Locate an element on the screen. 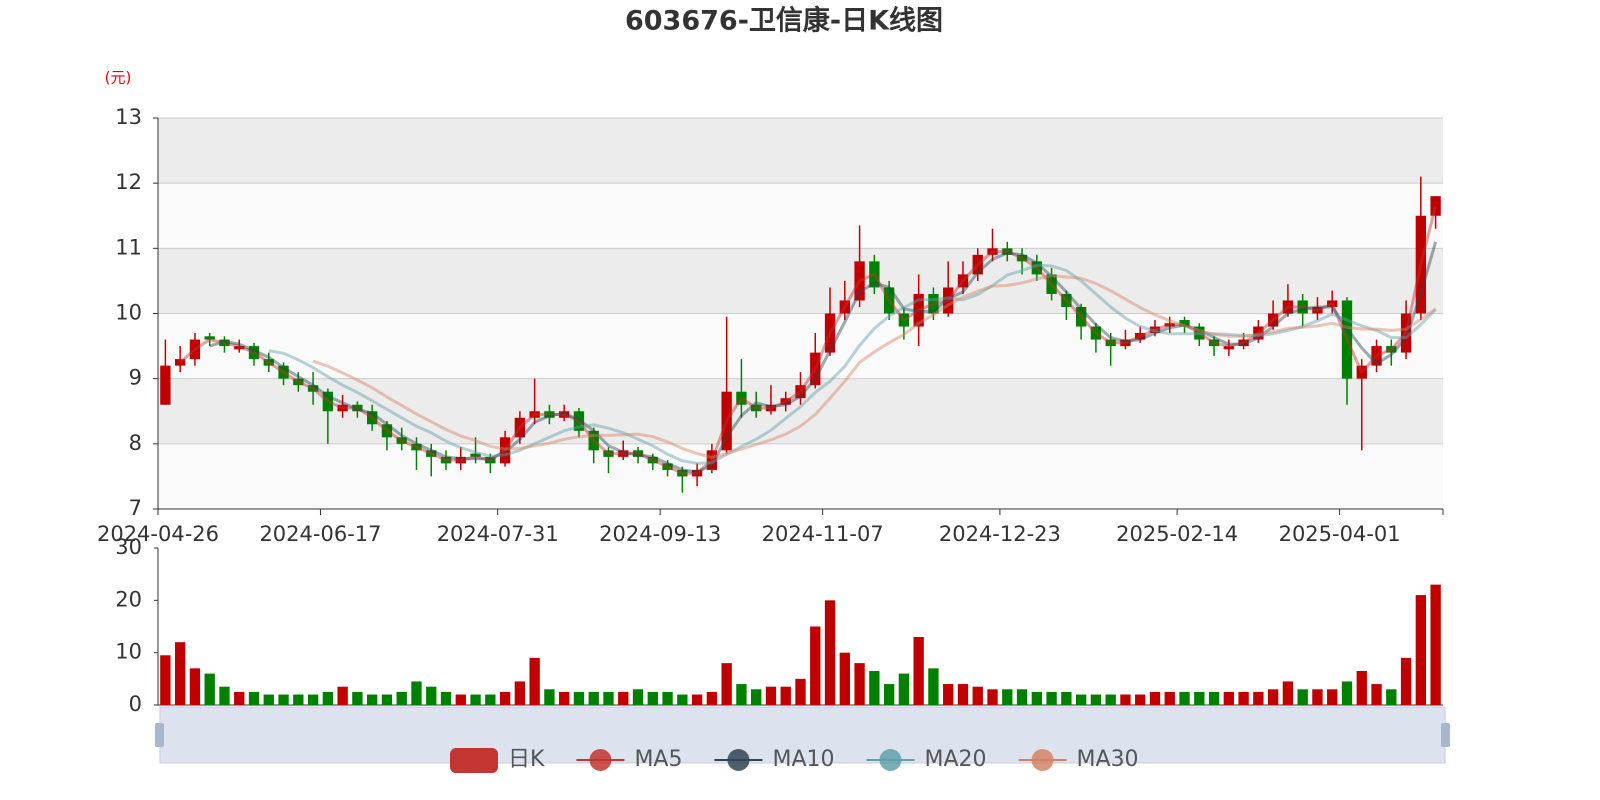 This screenshot has height=800, width=1600. legend-label: MA30 is located at coordinates (1108, 759).